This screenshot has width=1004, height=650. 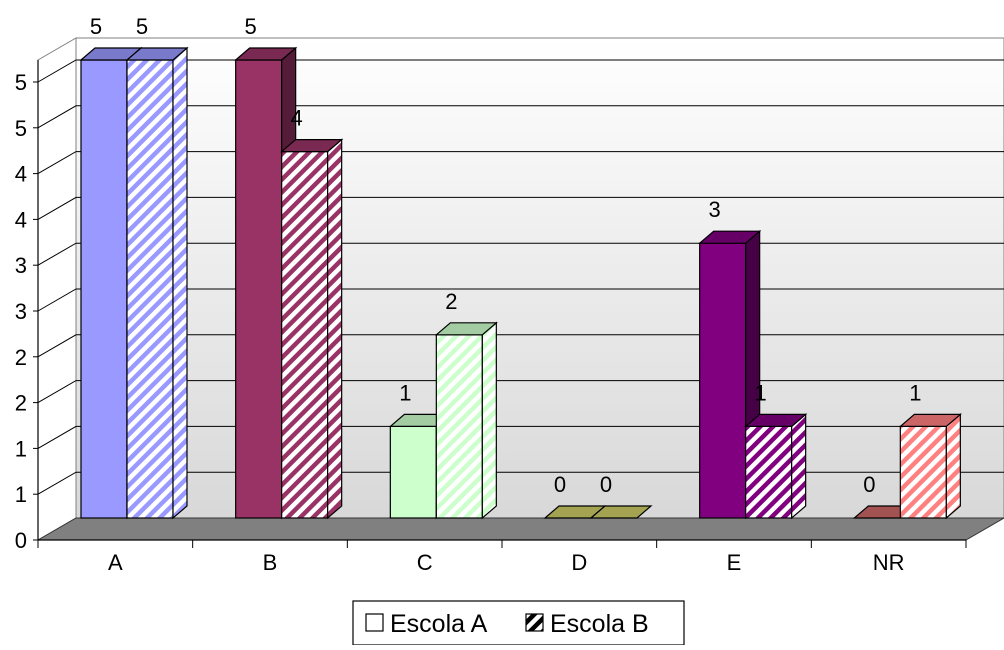 What do you see at coordinates (374, 622) in the screenshot?
I see `legend-swatch-escola-a` at bounding box center [374, 622].